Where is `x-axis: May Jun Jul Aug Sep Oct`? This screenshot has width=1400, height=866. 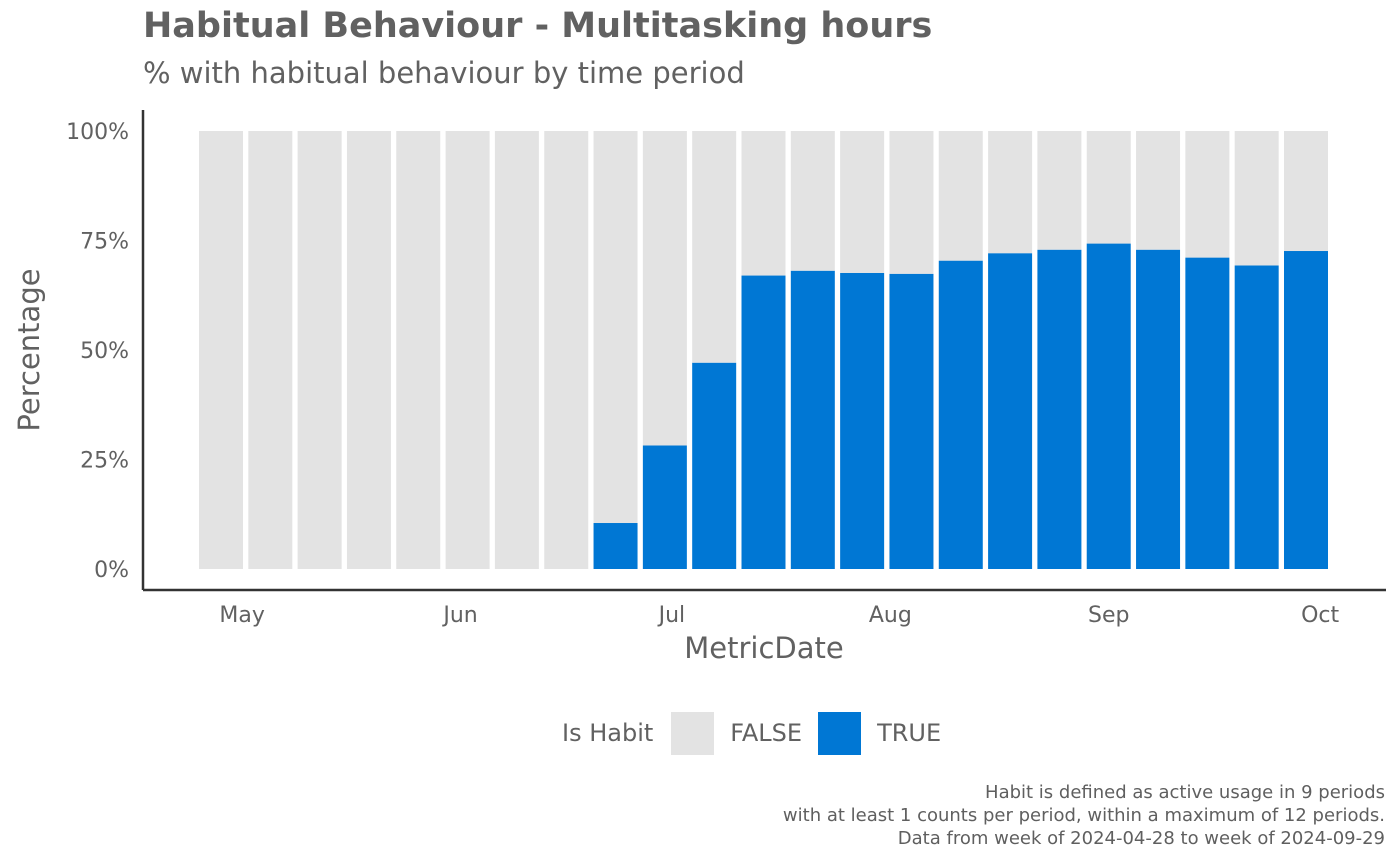
x-axis: May Jun Jul Aug Sep Oct is located at coordinates (764, 608).